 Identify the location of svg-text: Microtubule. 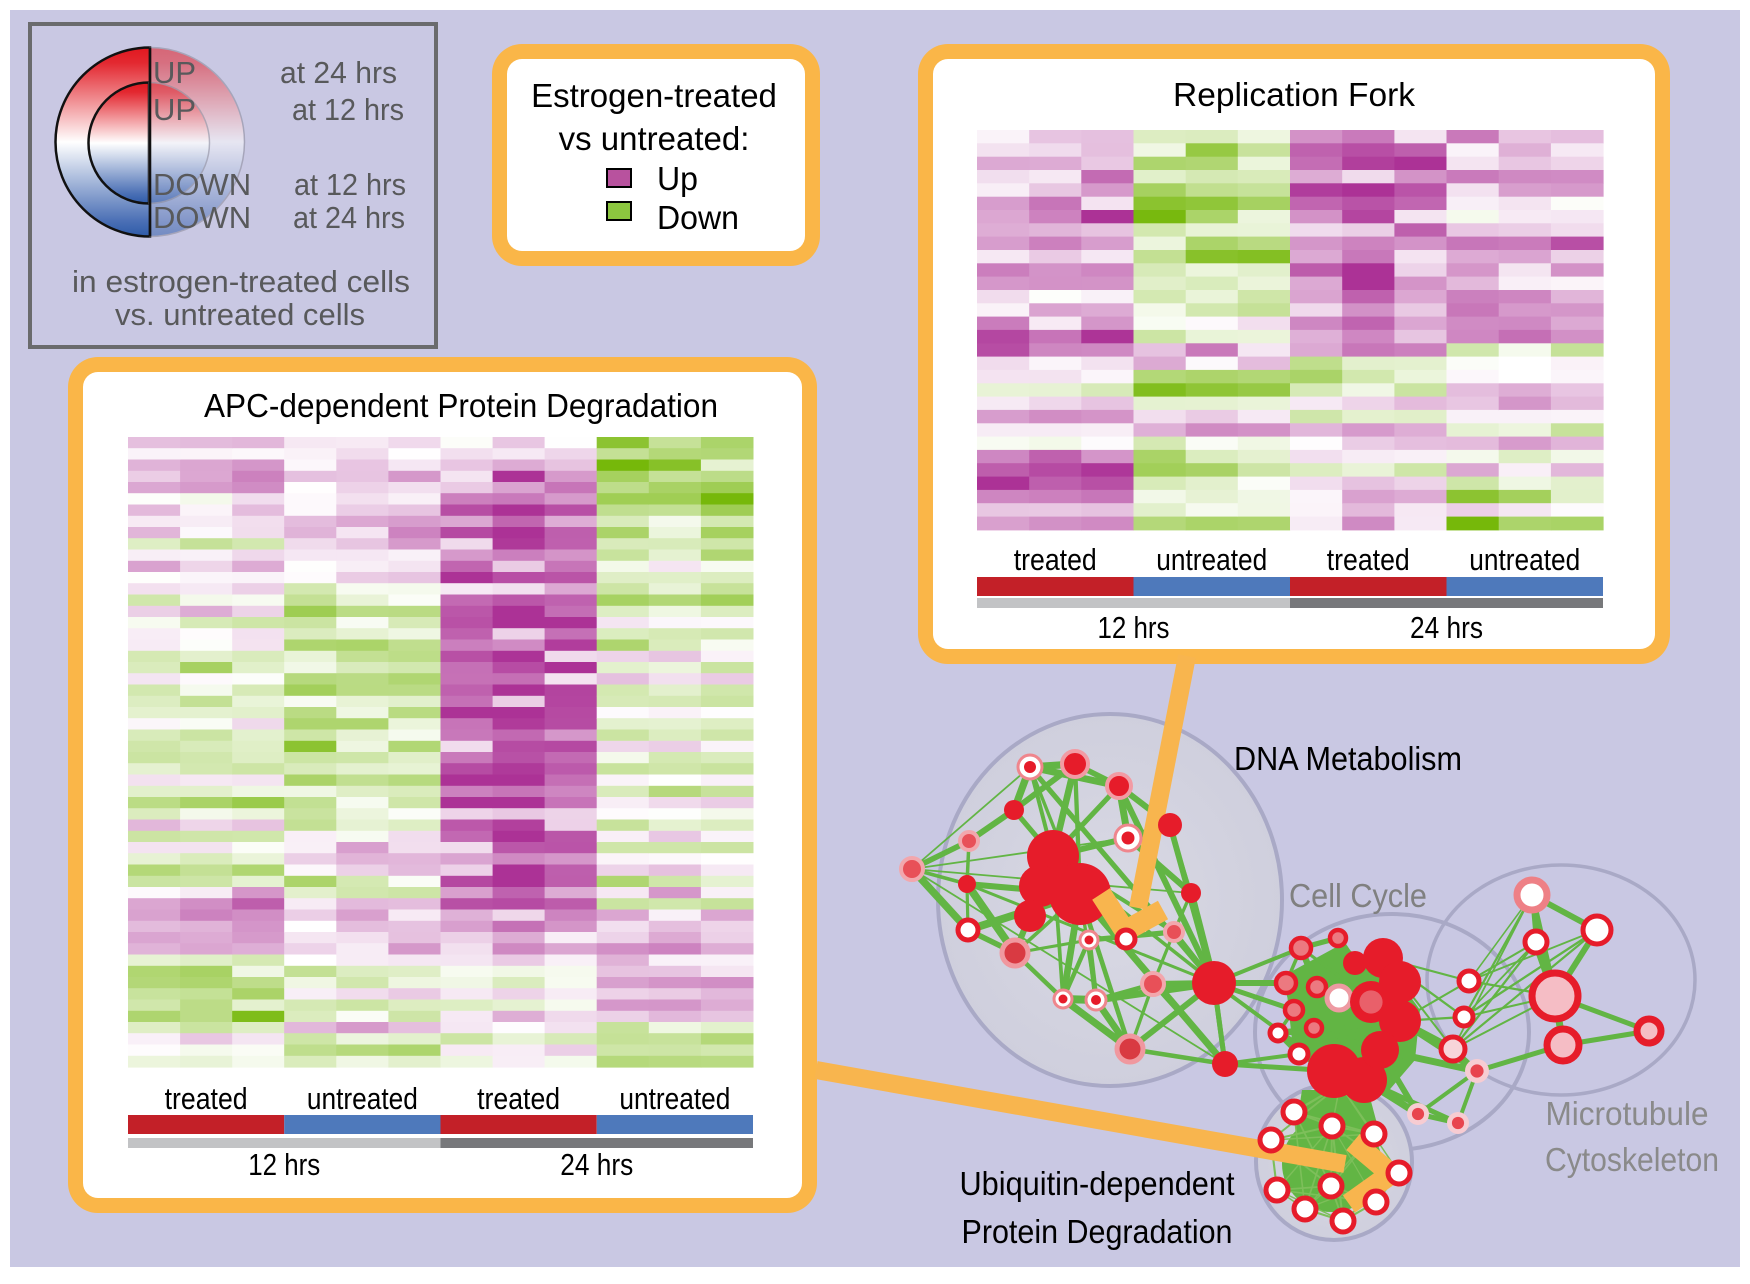
(1627, 1113).